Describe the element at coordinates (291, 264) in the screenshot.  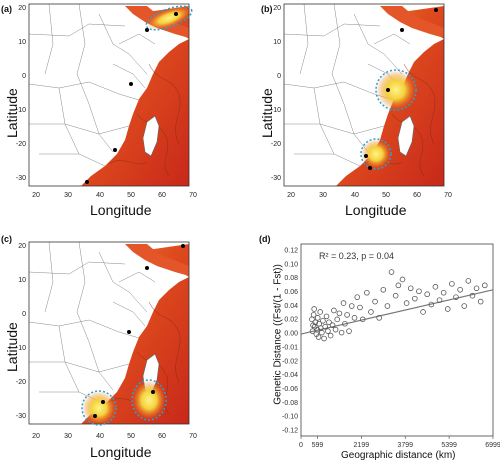
I see `y-tick-label: 0.10` at that location.